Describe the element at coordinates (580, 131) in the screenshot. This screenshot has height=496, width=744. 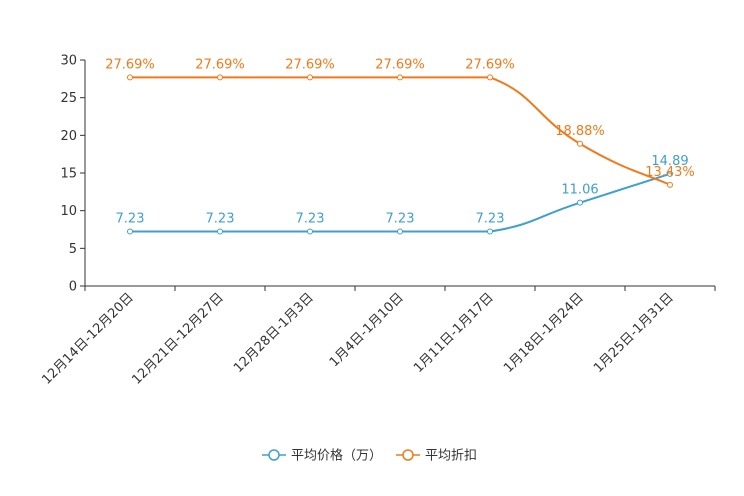
I see `data-label: 18.88%` at that location.